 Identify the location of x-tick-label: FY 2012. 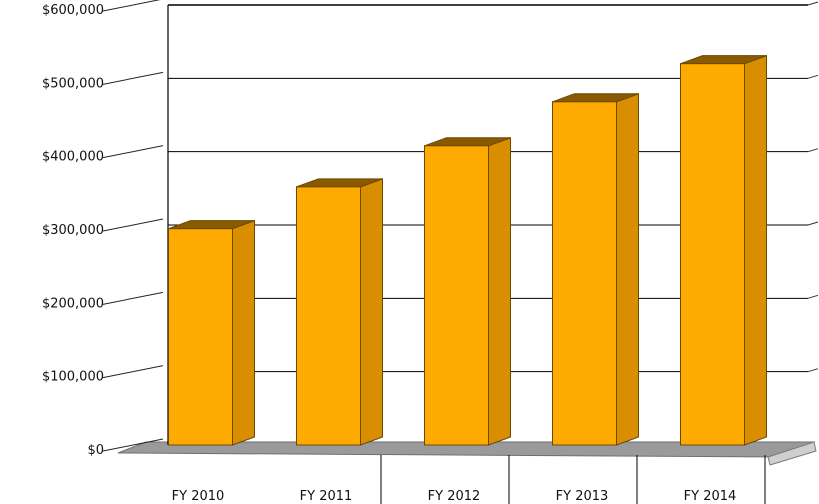
(454, 496).